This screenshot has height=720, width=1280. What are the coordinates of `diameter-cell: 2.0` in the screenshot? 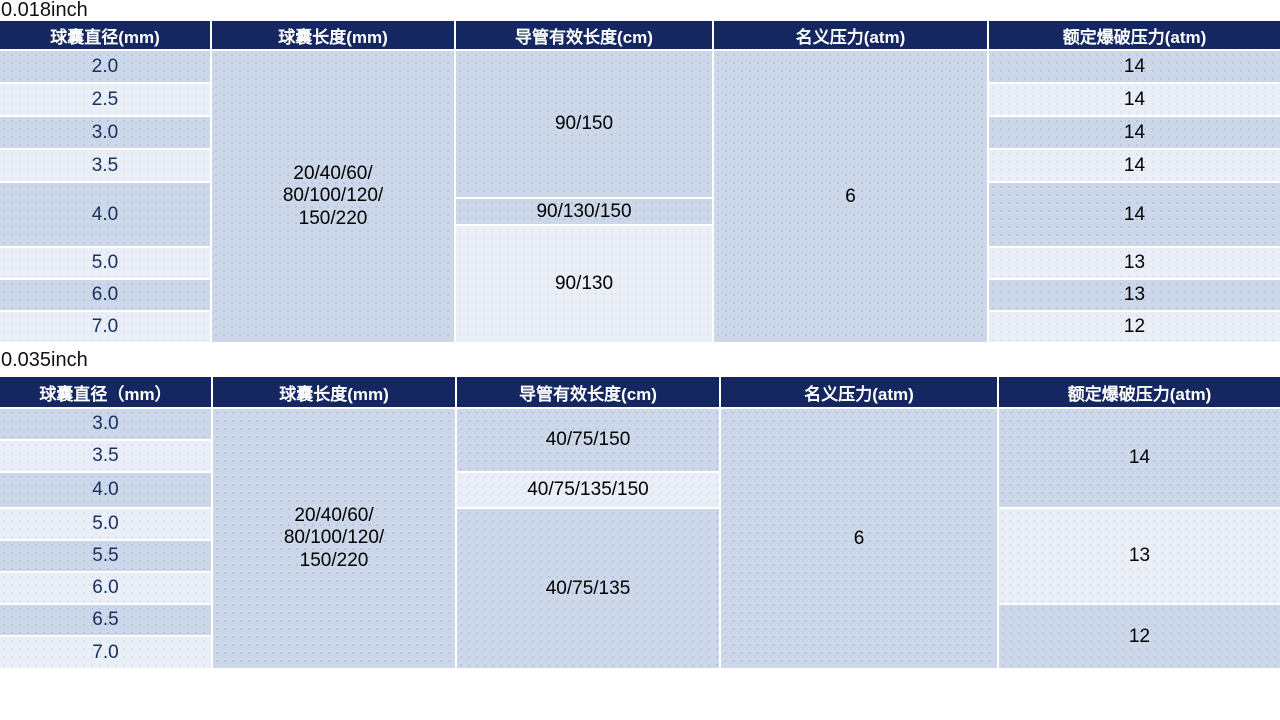 It's located at (105, 66).